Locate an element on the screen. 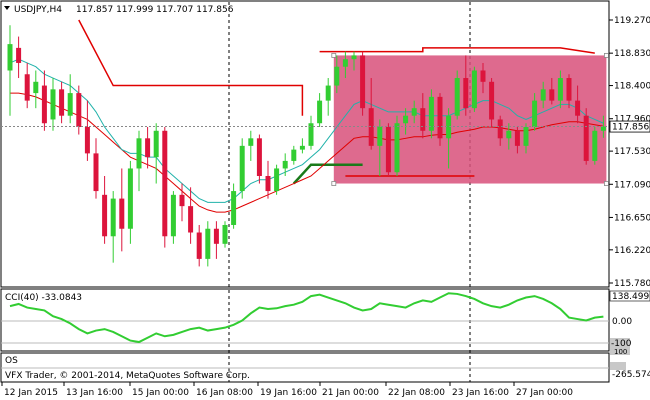 The height and width of the screenshot is (400, 650). price-tick-label: 116.220 is located at coordinates (632, 251).